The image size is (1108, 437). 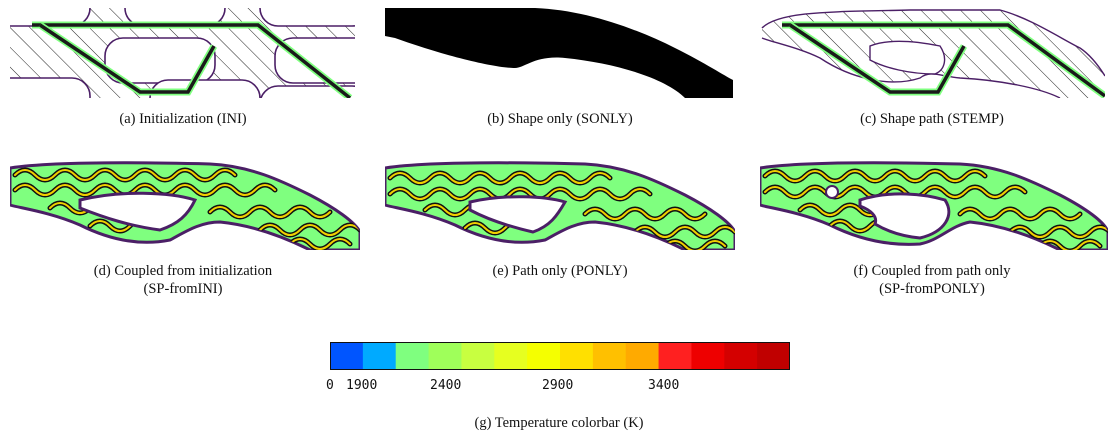 I want to click on panel-d-coupled-from-init, so click(x=185, y=205).